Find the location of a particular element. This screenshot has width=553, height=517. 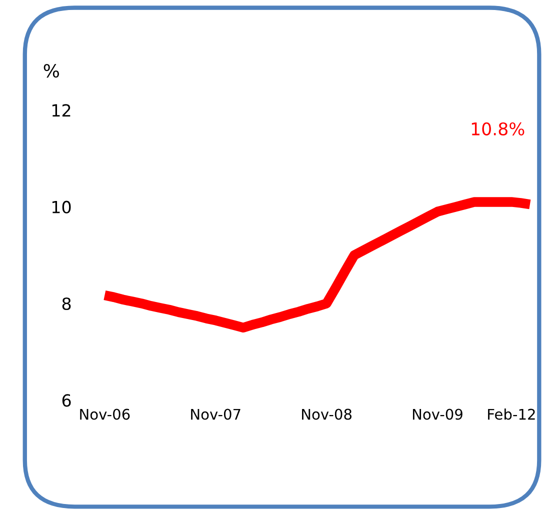

x-tick-label: Nov-09 is located at coordinates (437, 414).